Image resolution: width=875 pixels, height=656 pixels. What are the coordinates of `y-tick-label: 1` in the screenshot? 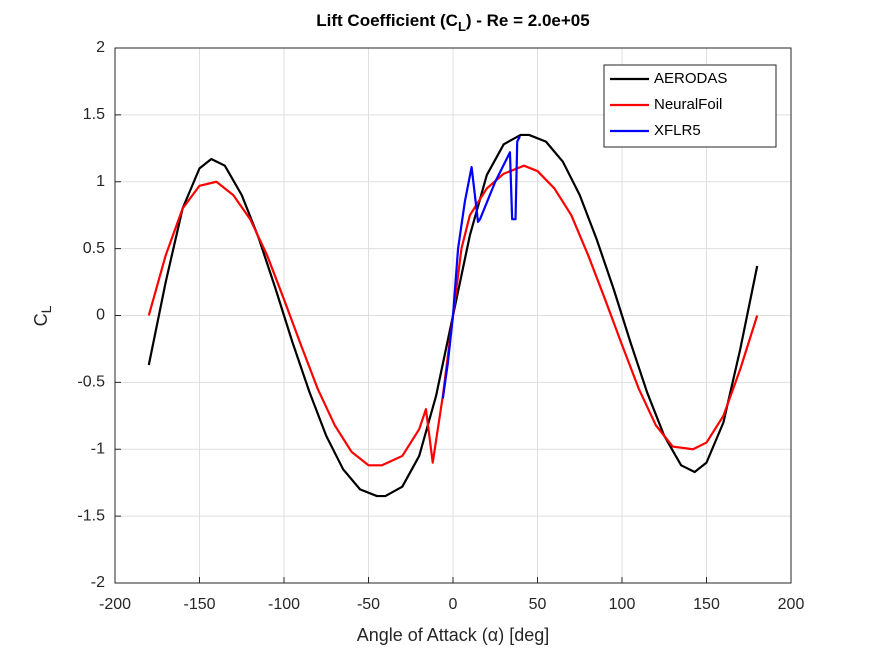 It's located at (100, 181).